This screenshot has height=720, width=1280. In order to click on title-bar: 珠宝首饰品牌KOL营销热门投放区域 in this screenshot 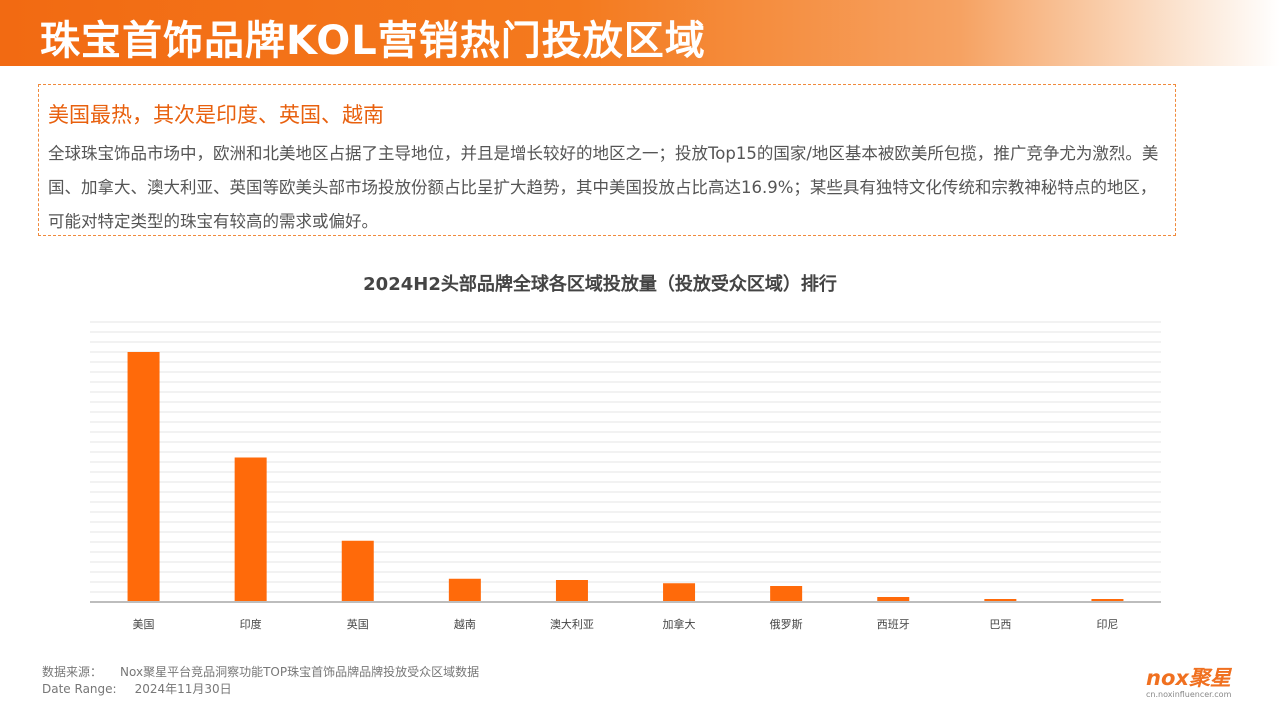, I will do `click(640, 33)`.